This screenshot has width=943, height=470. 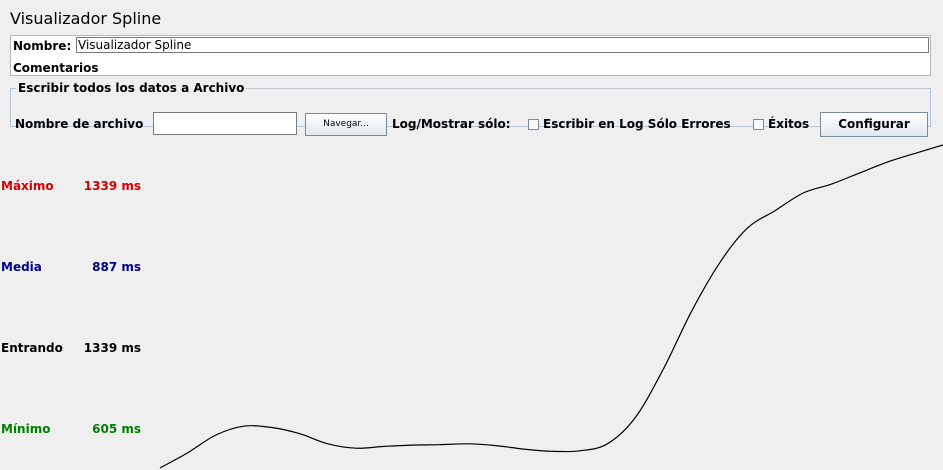 I want to click on name-row: Nombre:, so click(x=470, y=46).